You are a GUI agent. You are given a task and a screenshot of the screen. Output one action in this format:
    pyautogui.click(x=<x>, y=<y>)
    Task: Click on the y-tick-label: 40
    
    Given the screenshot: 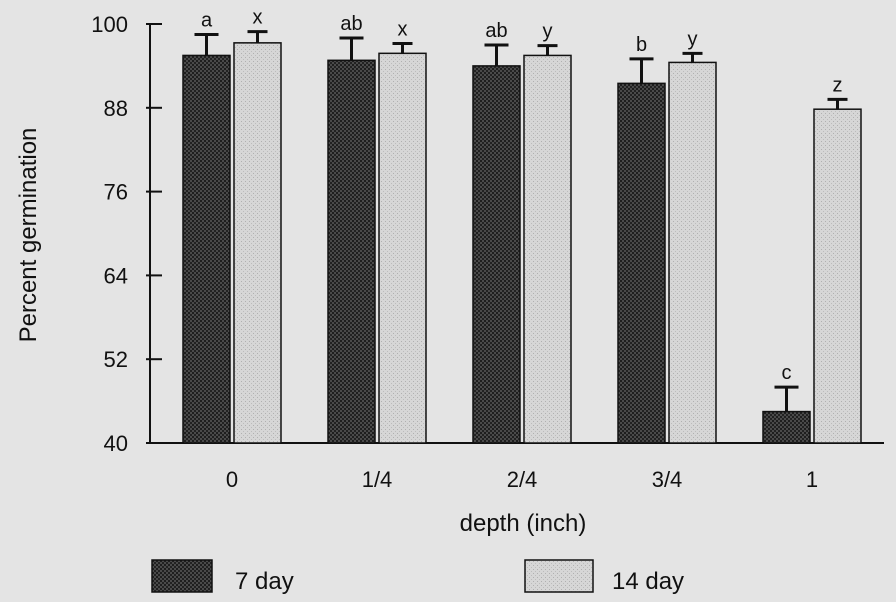 What is the action you would take?
    pyautogui.click(x=116, y=443)
    